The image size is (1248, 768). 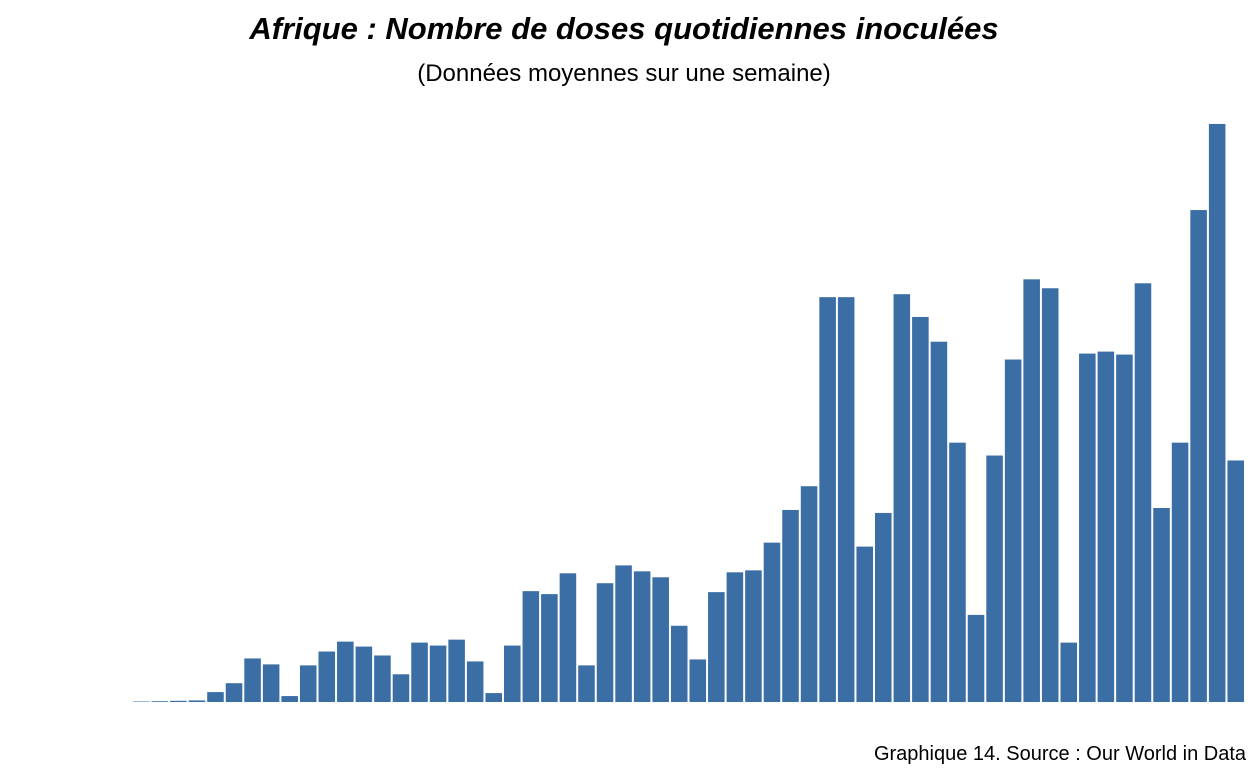 I want to click on chart-subtitle: (Données moyennes sur une semaine), so click(x=624, y=73).